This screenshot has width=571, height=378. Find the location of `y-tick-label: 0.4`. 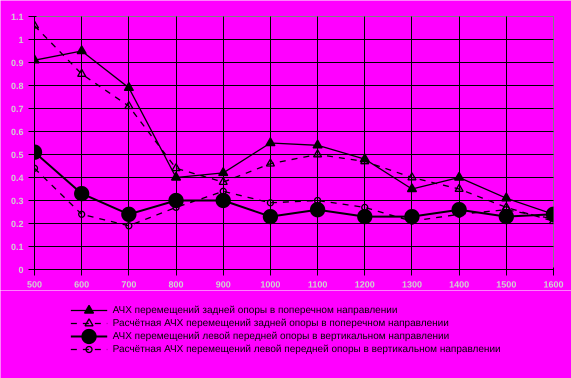

y-tick-label: 0.4 is located at coordinates (17, 178).